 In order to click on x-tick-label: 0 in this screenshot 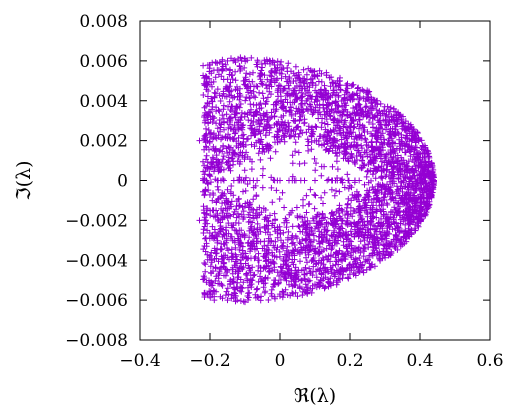, I will do `click(280, 361)`.